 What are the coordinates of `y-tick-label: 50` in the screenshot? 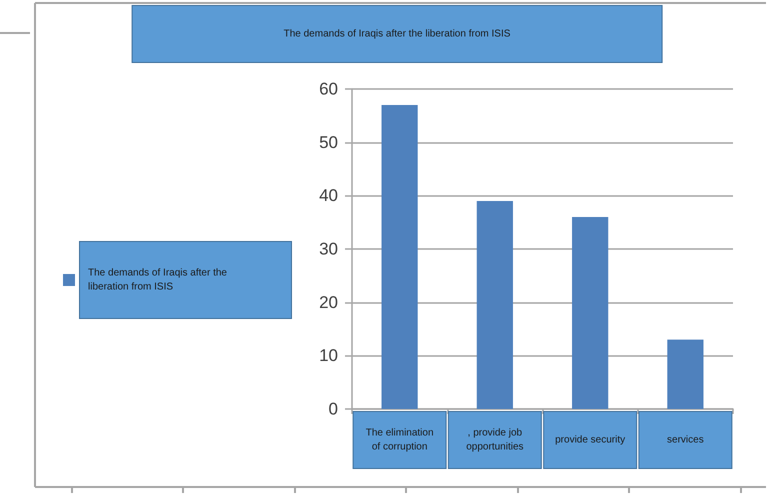 It's located at (328, 142).